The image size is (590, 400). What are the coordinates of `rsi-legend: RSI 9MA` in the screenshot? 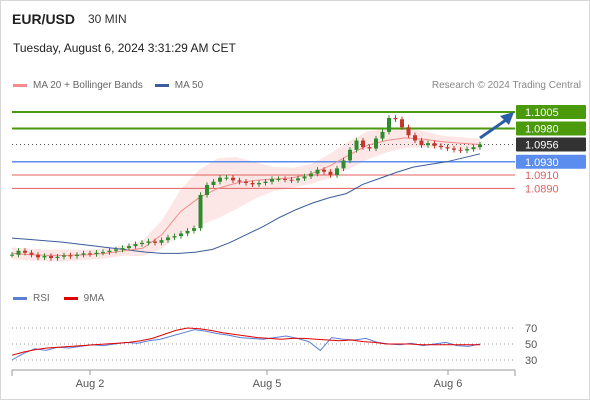 It's located at (65, 298).